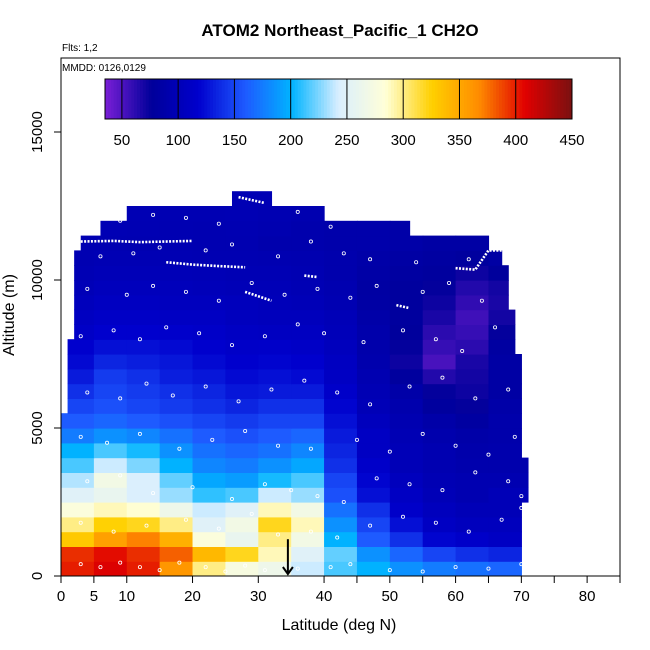 Image resolution: width=650 pixels, height=650 pixels. I want to click on colorbar-tick-label: 50, so click(122, 140).